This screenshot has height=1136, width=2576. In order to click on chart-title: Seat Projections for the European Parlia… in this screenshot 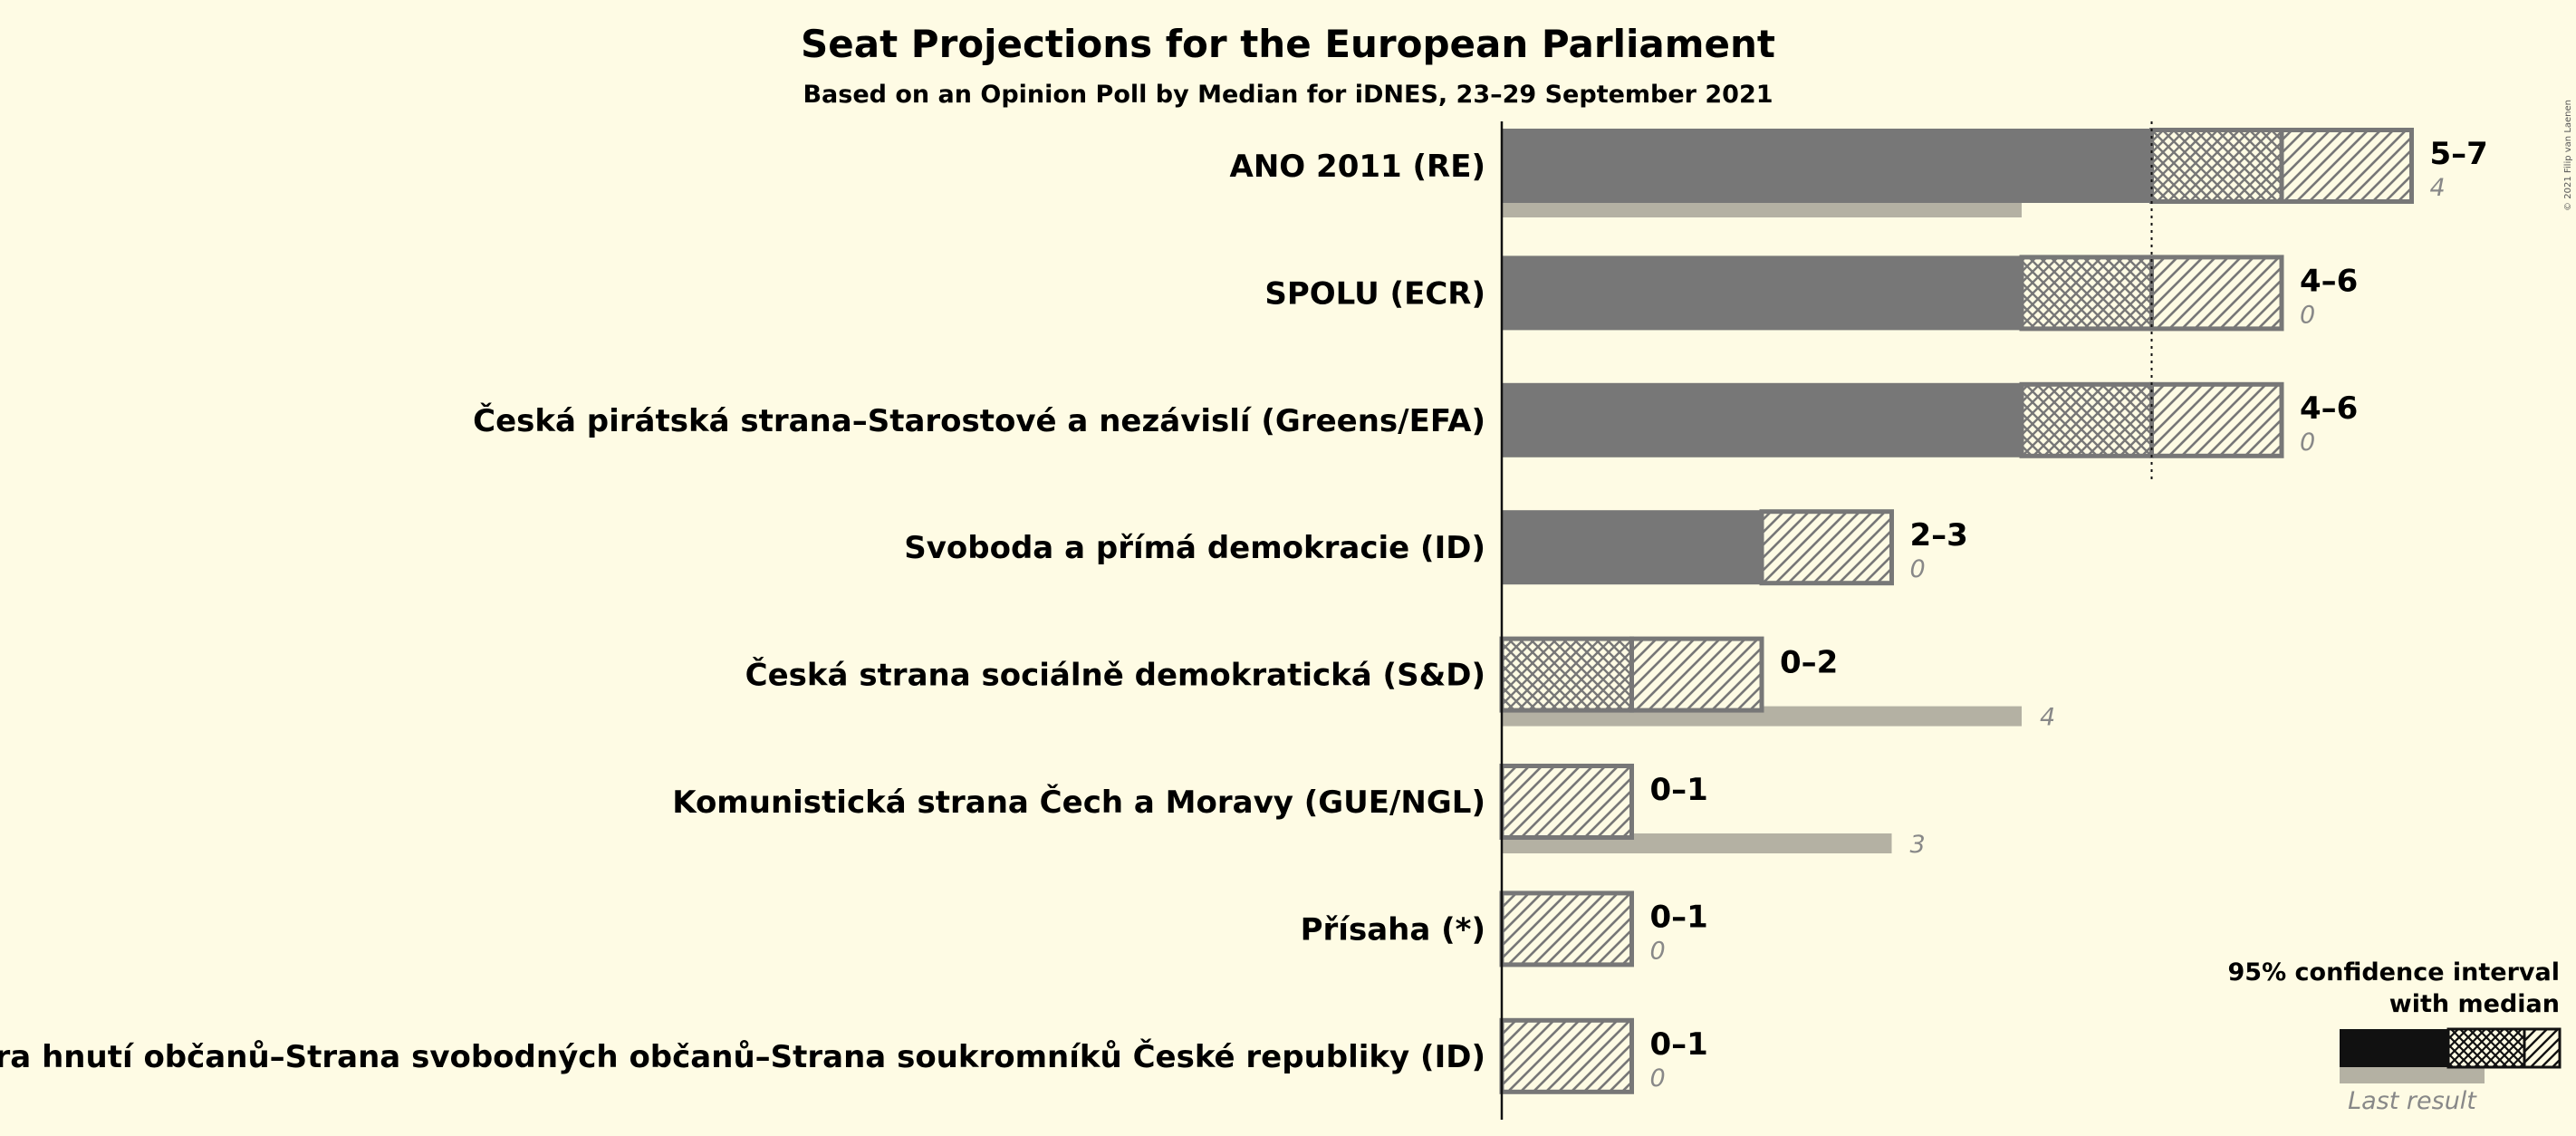, I will do `click(1288, 44)`.